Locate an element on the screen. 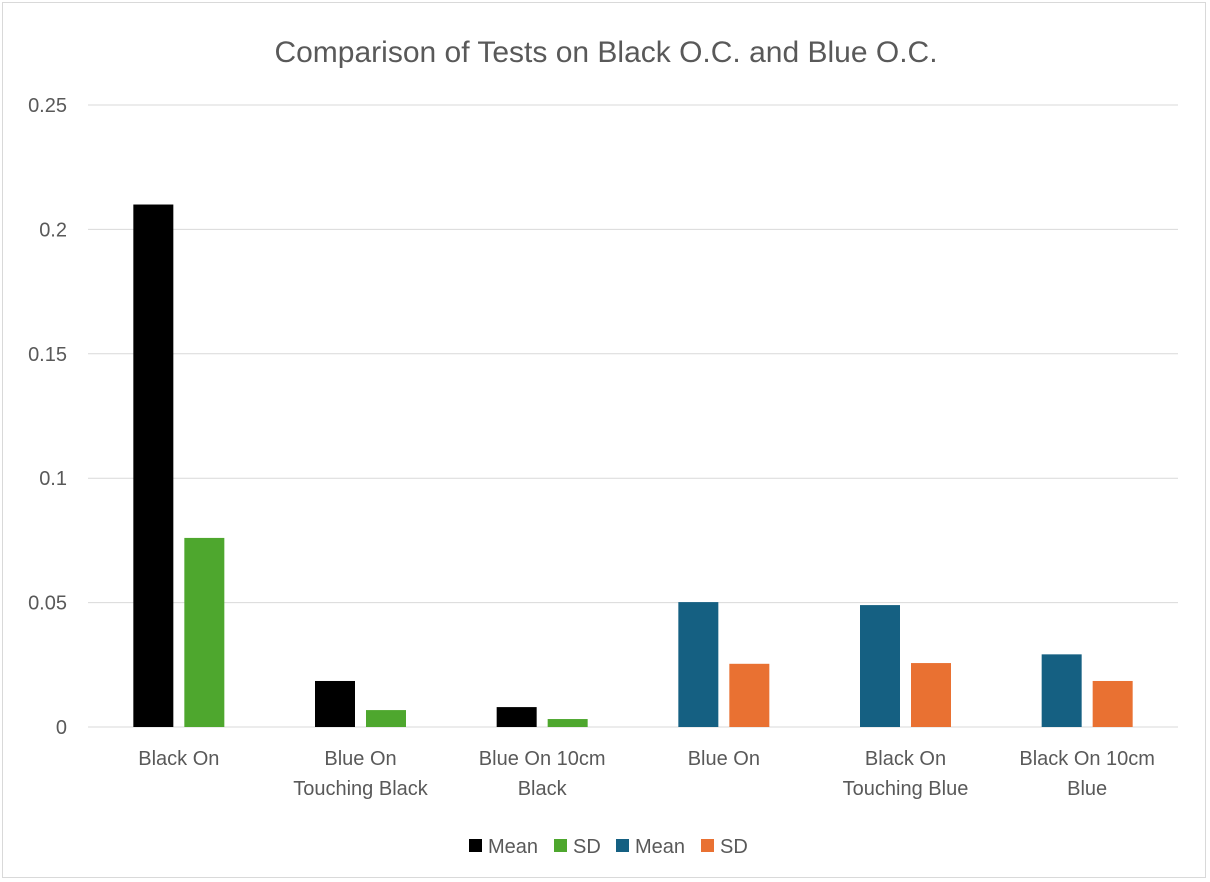  y-tick-label: 0.05 is located at coordinates (47, 604).